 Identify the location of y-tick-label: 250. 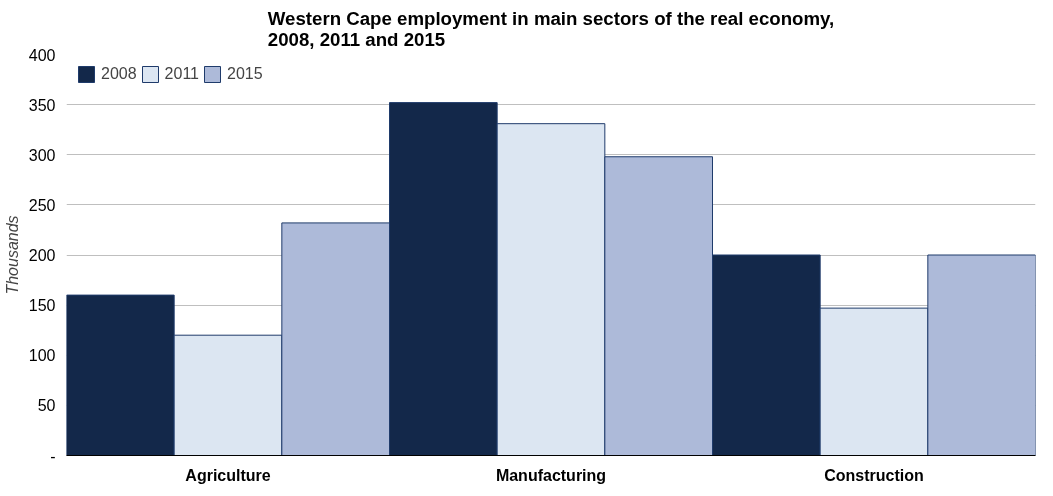
(42, 205).